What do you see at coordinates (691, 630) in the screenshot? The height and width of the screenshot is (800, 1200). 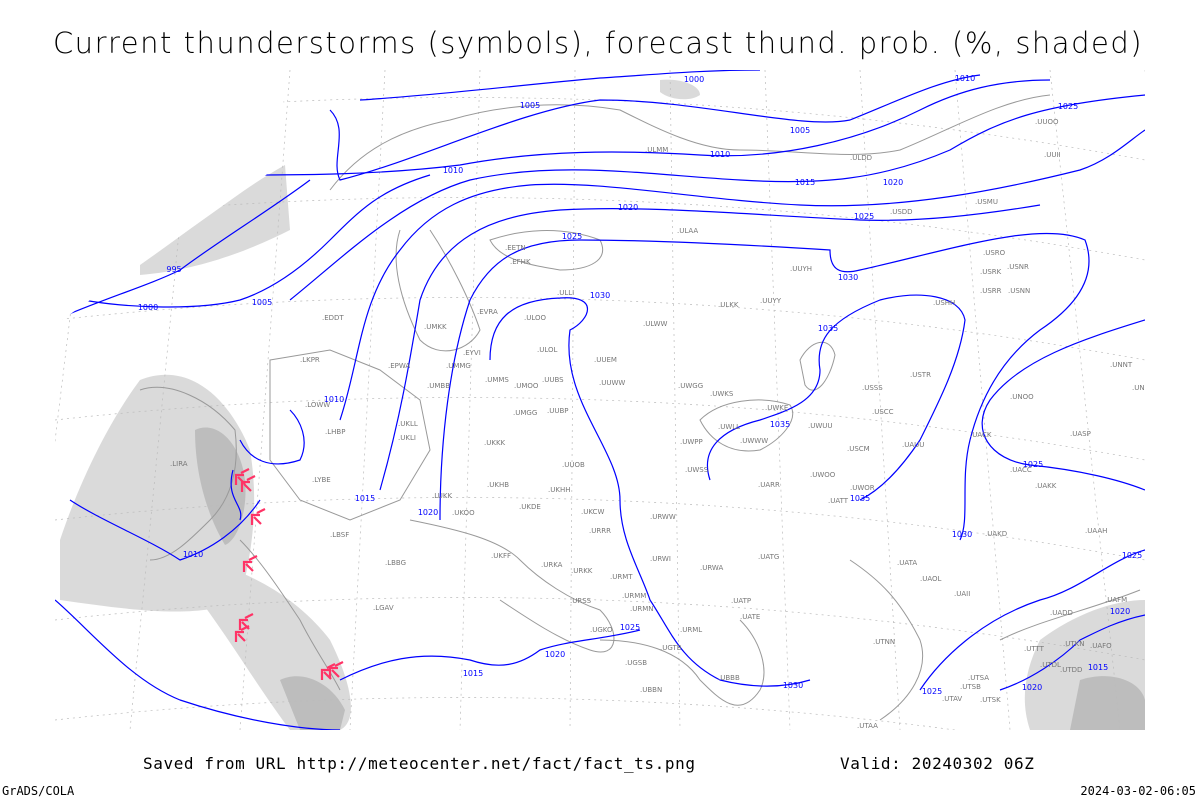 I see `station-label: .URML` at bounding box center [691, 630].